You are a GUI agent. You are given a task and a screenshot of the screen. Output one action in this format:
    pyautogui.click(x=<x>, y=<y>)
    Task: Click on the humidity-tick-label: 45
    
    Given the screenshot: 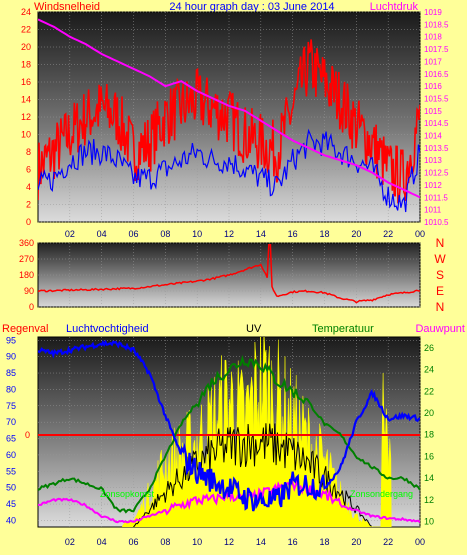 What is the action you would take?
    pyautogui.click(x=11, y=504)
    